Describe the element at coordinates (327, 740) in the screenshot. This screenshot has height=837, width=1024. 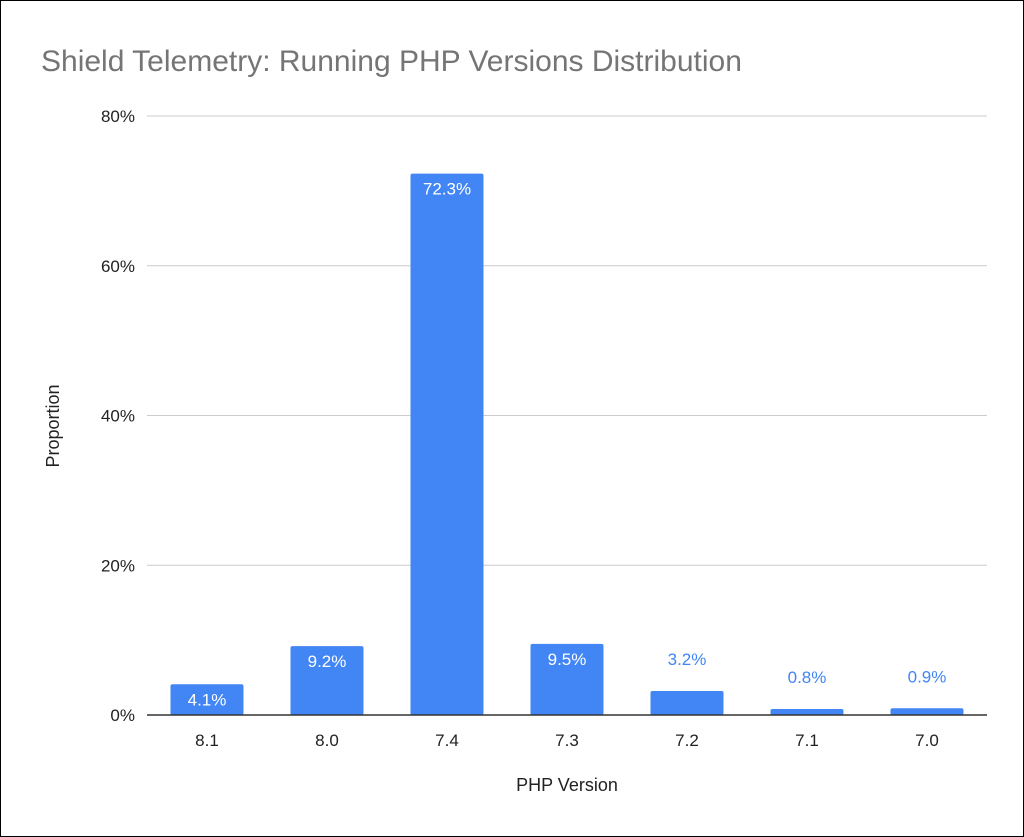
I see `x-tick-label: 8.0` at that location.